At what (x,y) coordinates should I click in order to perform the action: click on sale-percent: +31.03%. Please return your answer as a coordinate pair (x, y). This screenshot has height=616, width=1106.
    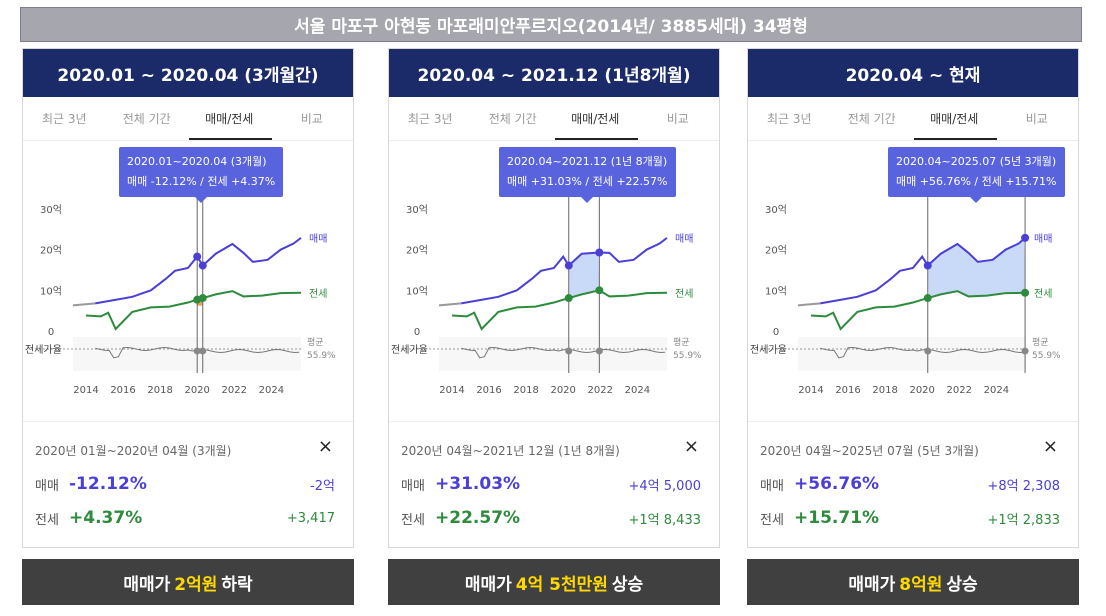
    Looking at the image, I should click on (478, 484).